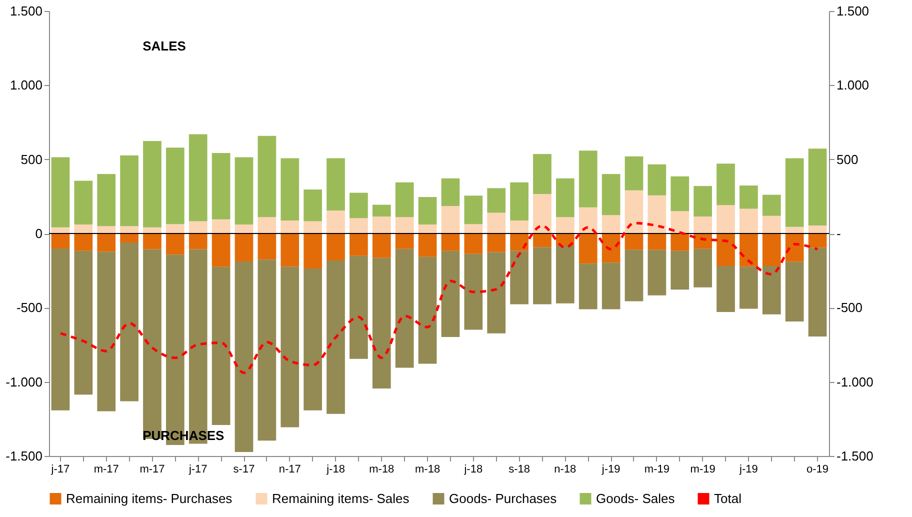  What do you see at coordinates (38, 233) in the screenshot?
I see `y-tick-label: 0` at bounding box center [38, 233].